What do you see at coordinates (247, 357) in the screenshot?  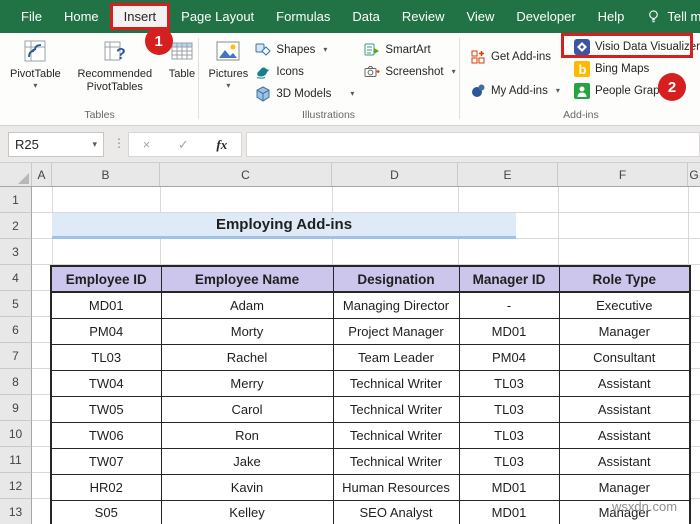 I see `table-cell: Rachel` at bounding box center [247, 357].